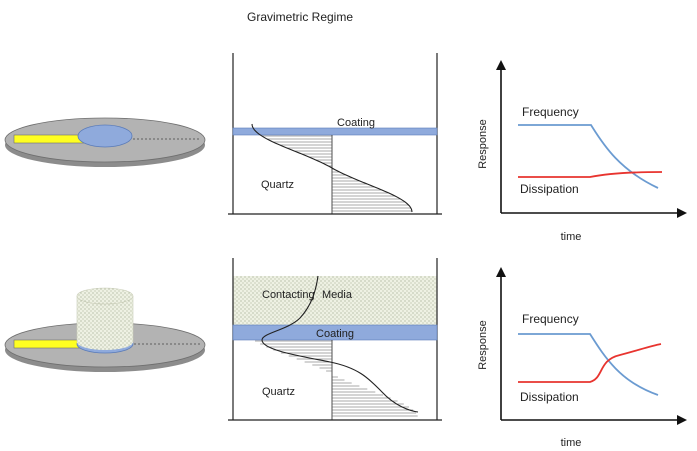 The width and height of the screenshot is (697, 451). Describe the element at coordinates (501, 65) in the screenshot. I see `top-y-axis-arrow` at that location.